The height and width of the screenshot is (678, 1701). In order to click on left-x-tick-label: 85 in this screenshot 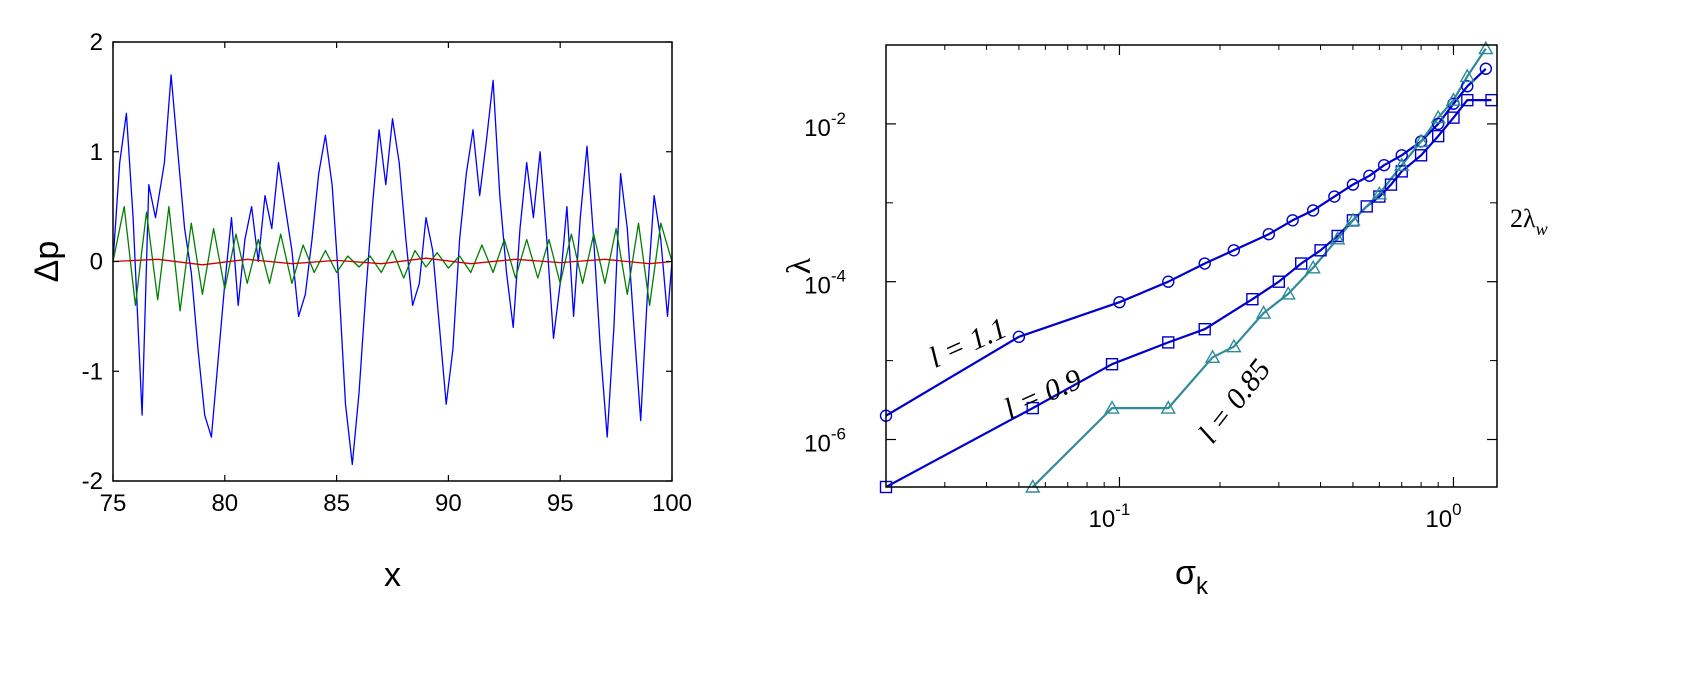, I will do `click(336, 503)`.